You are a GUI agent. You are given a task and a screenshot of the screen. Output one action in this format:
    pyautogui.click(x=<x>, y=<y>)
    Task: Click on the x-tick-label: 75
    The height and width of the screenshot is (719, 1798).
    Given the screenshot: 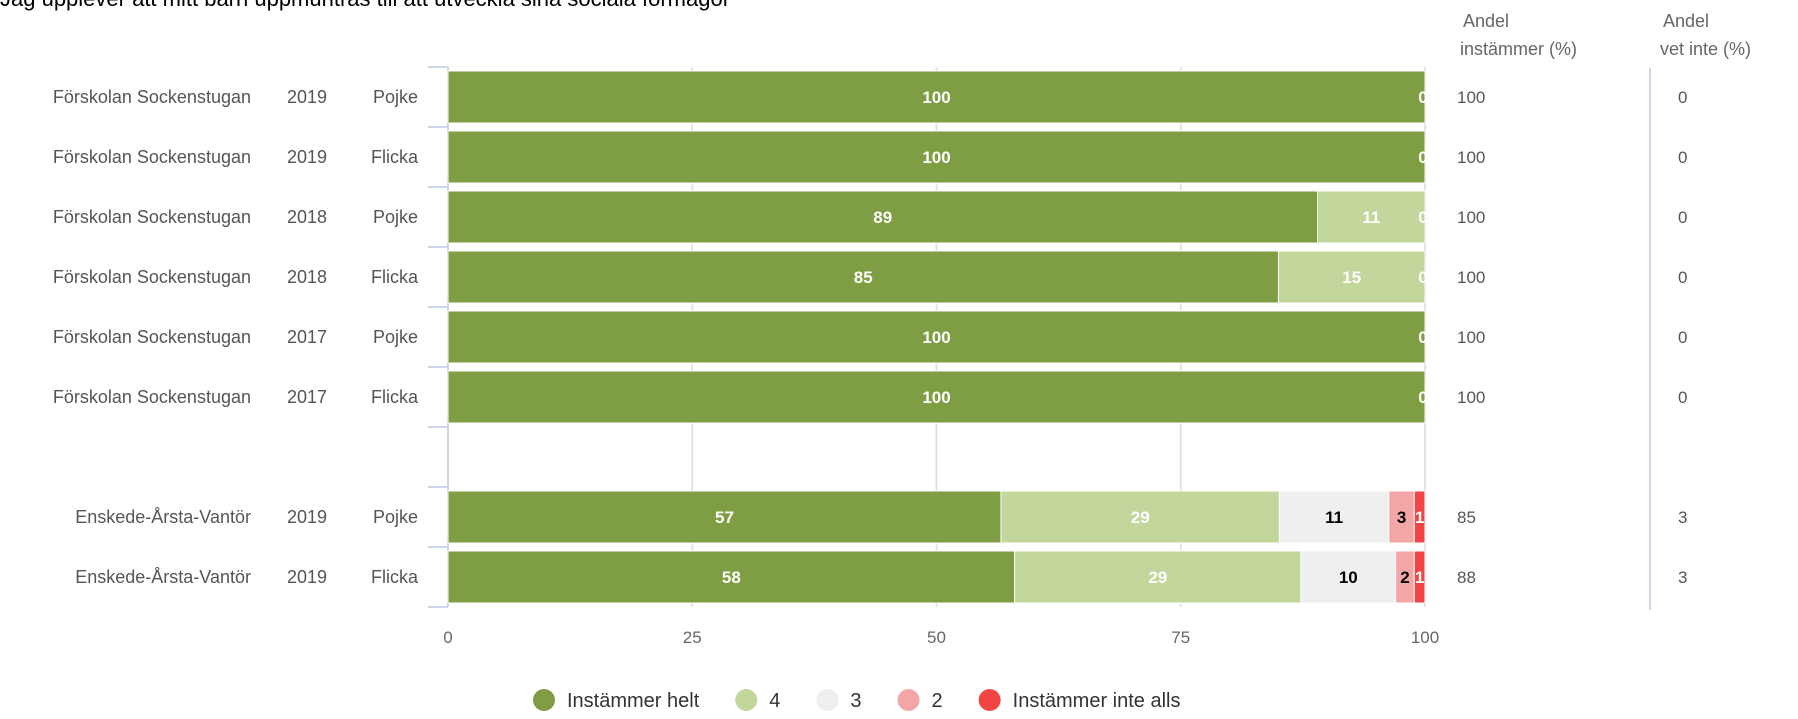 What is the action you would take?
    pyautogui.click(x=1180, y=637)
    